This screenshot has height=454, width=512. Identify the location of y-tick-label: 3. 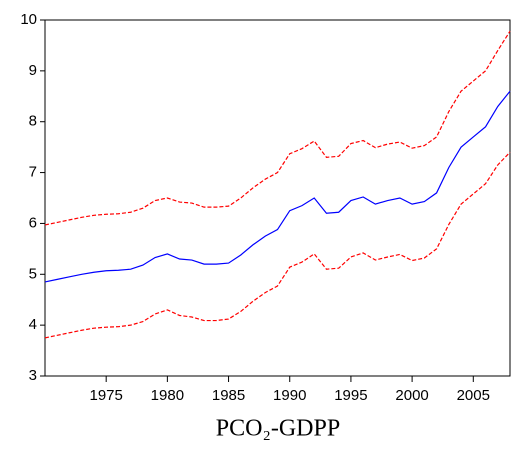
(33, 375).